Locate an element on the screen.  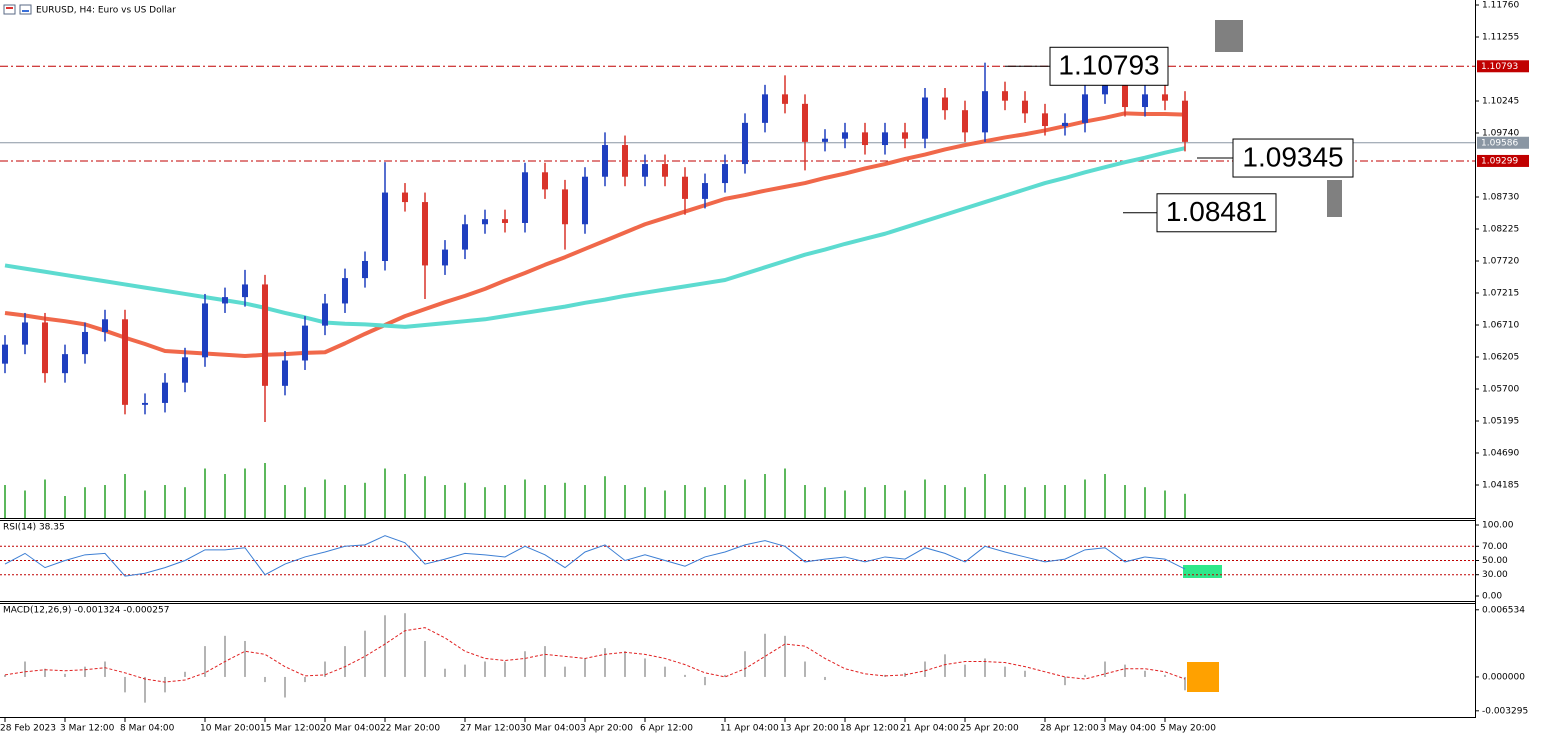
x-tick-label: 13 Apr 20:00 is located at coordinates (809, 729).